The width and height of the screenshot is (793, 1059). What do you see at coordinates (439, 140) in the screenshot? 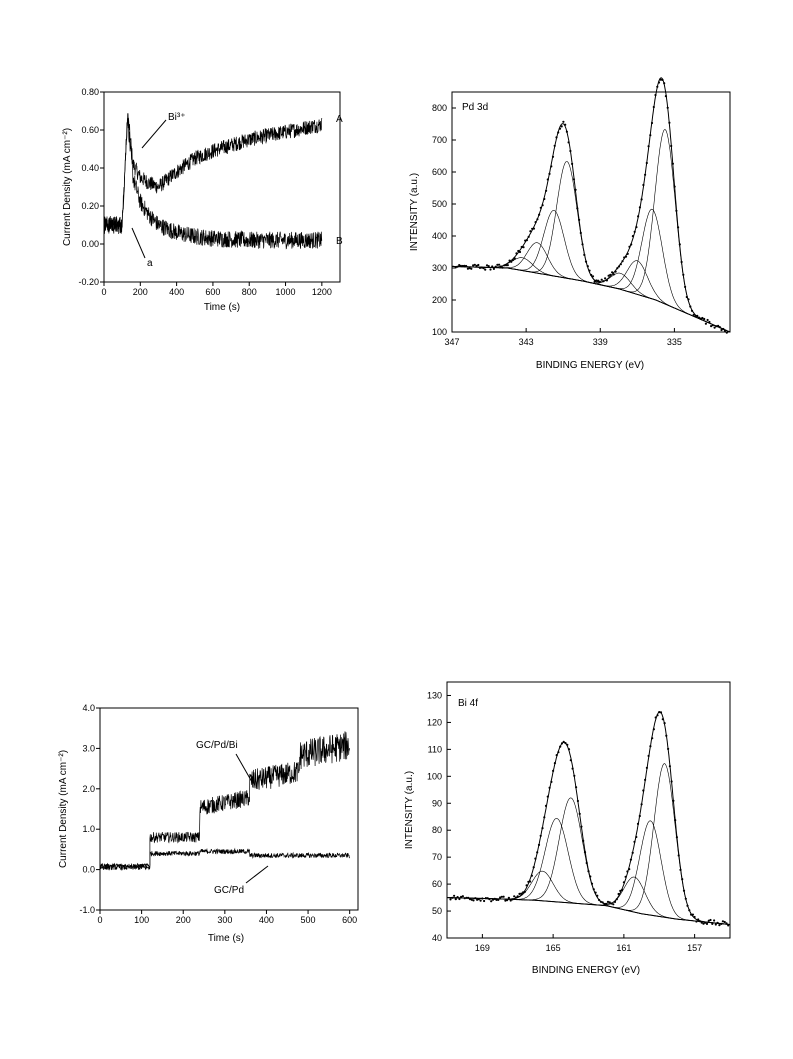
I see `pd-ytick-label: 700` at bounding box center [439, 140].